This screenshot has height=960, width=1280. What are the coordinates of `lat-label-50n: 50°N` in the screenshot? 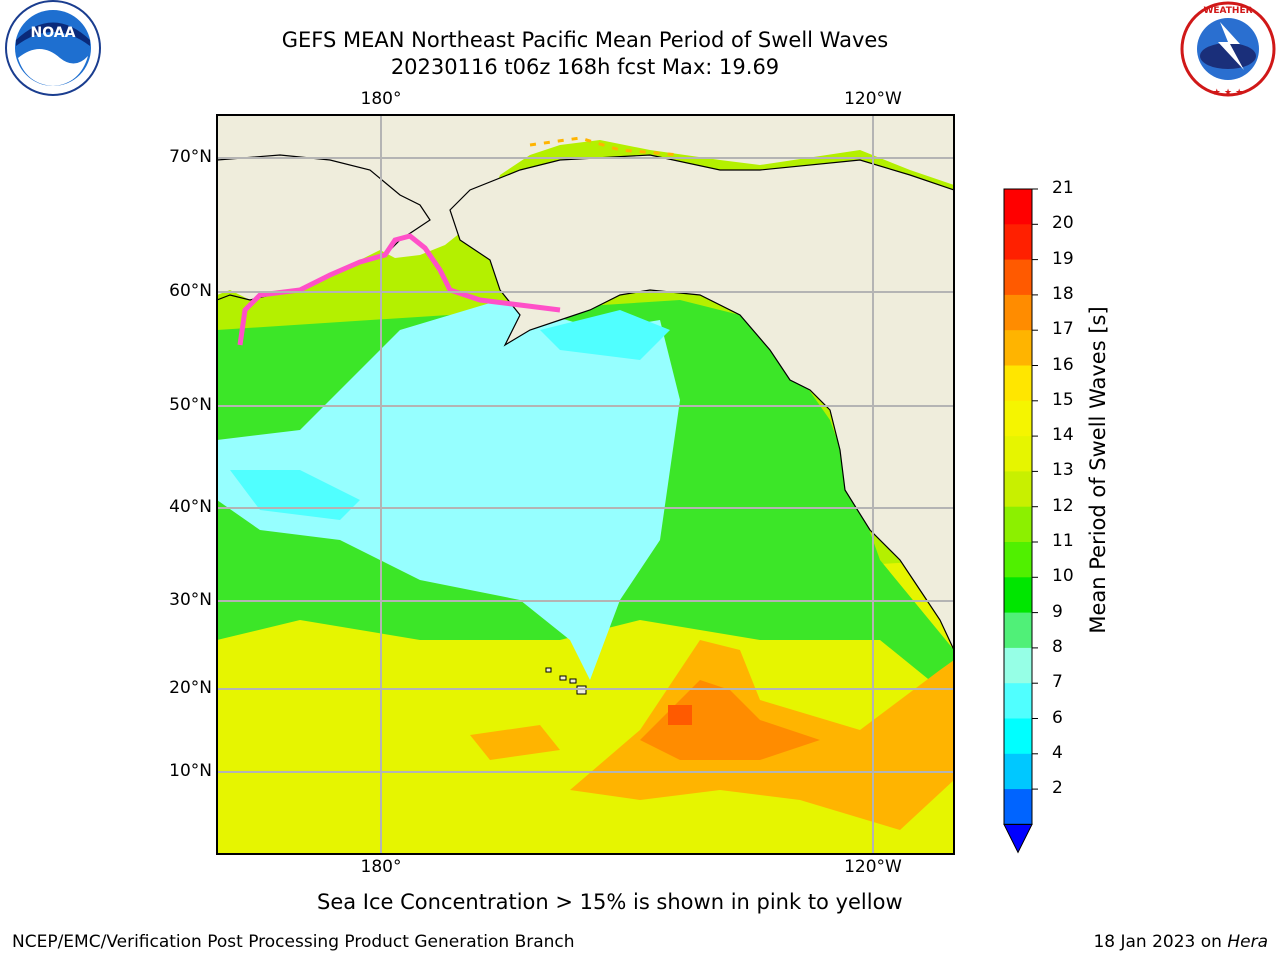 It's located at (182, 405).